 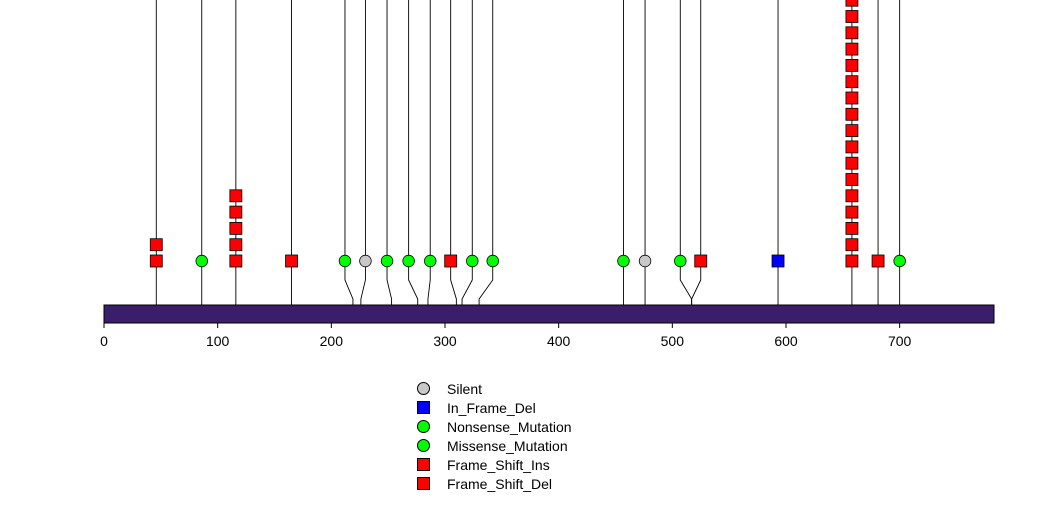 I want to click on legend-label: Missense_Mutation, so click(x=507, y=445).